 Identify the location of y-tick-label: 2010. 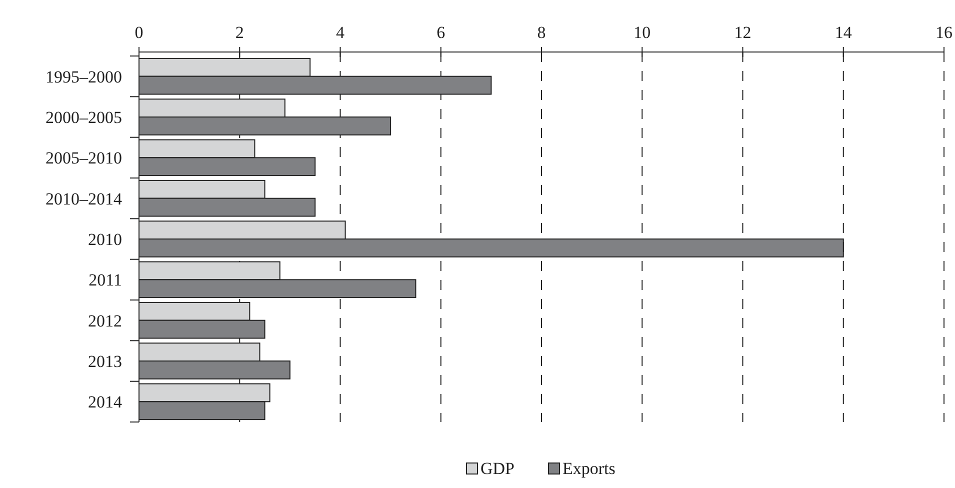
(105, 239).